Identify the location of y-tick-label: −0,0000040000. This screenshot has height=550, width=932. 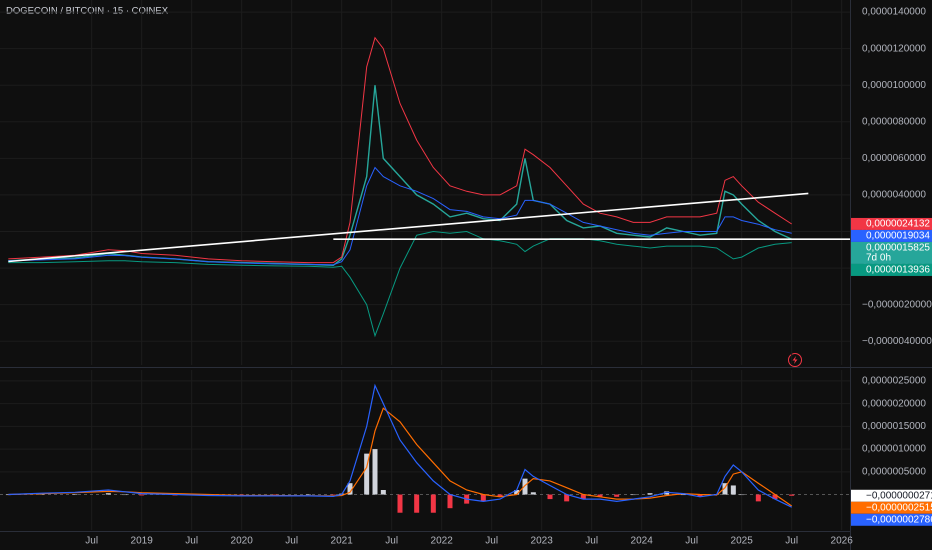
(897, 341).